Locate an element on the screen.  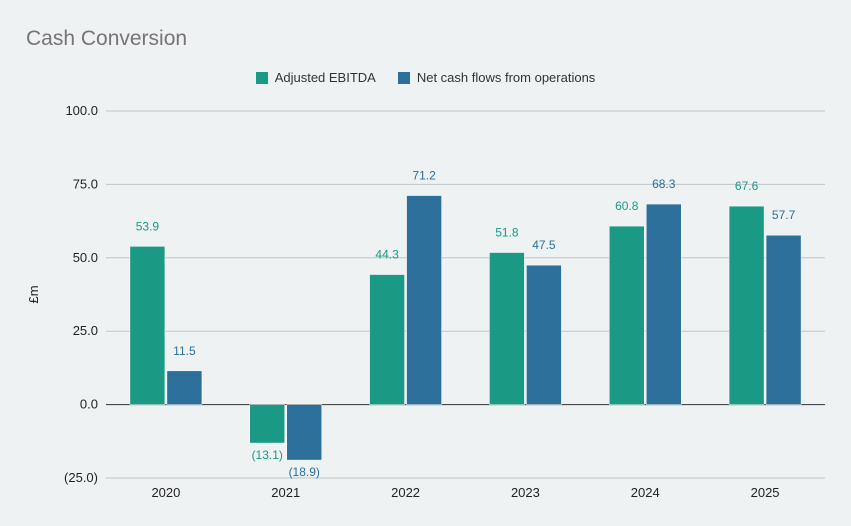
legend-label-net-cash-flows: Net cash flows from operations is located at coordinates (506, 77).